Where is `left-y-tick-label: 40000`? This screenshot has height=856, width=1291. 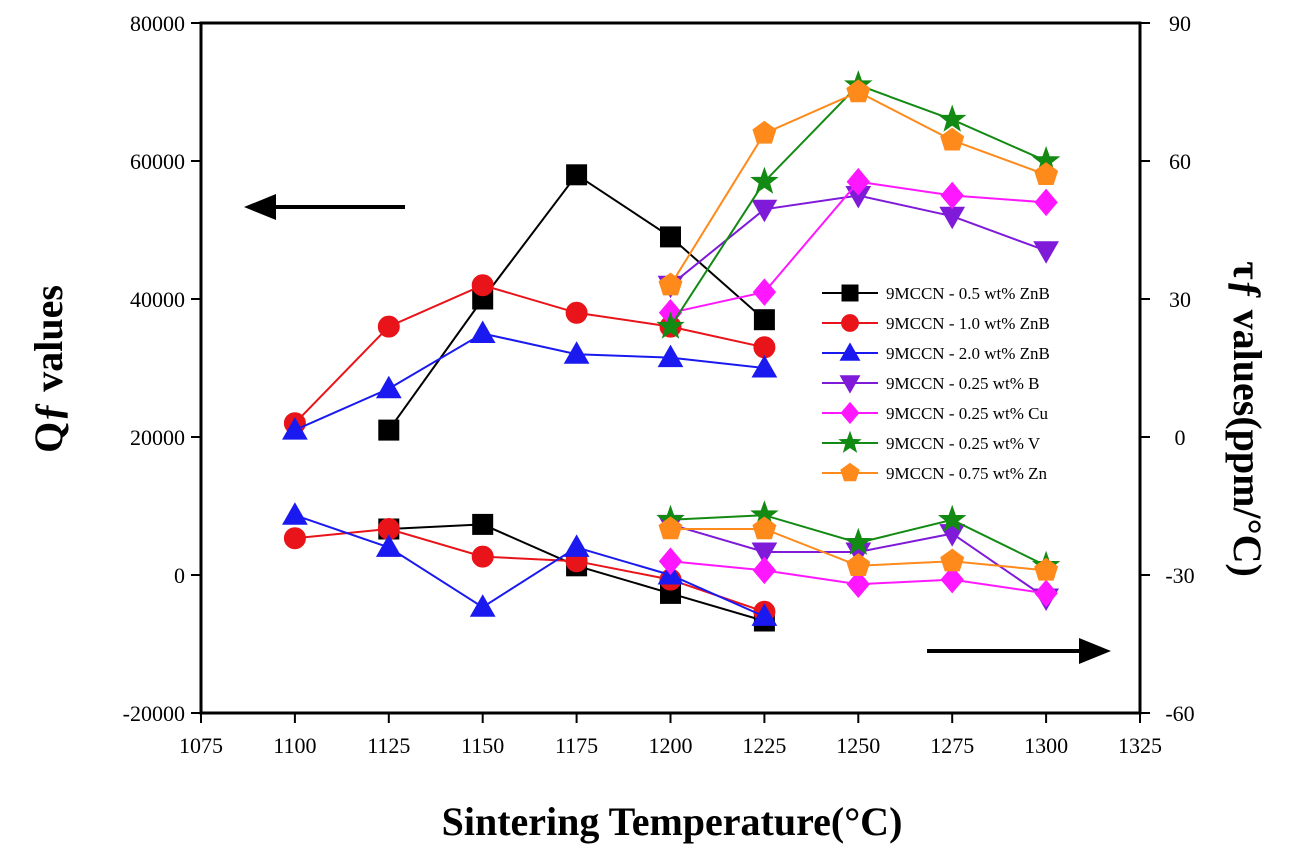 left-y-tick-label: 40000 is located at coordinates (157, 299).